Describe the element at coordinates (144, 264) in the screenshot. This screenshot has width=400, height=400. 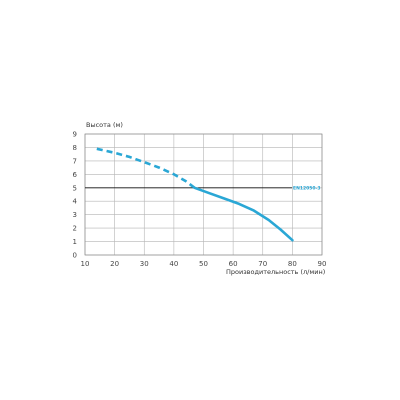
I see `x-tick-label: 30` at that location.